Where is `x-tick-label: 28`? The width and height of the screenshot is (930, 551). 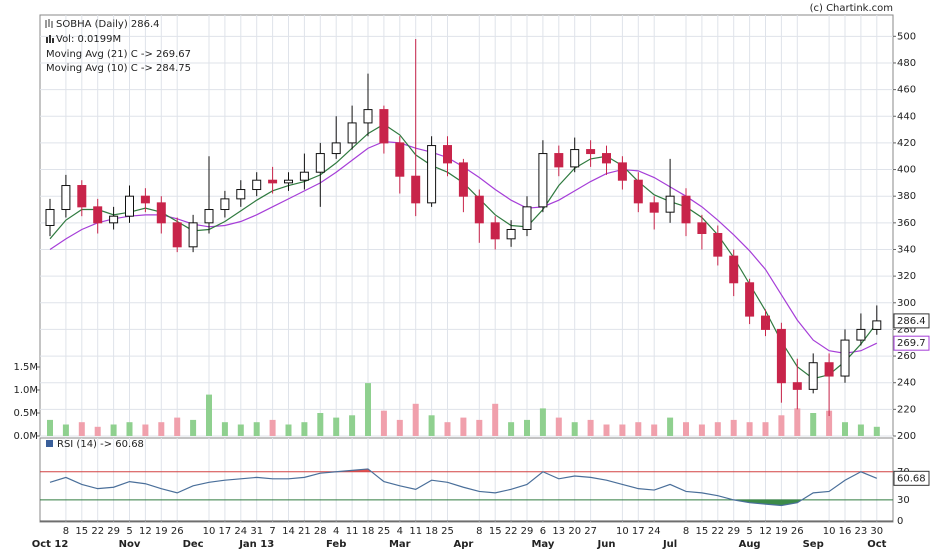
x-tick-label: 28 is located at coordinates (320, 531).